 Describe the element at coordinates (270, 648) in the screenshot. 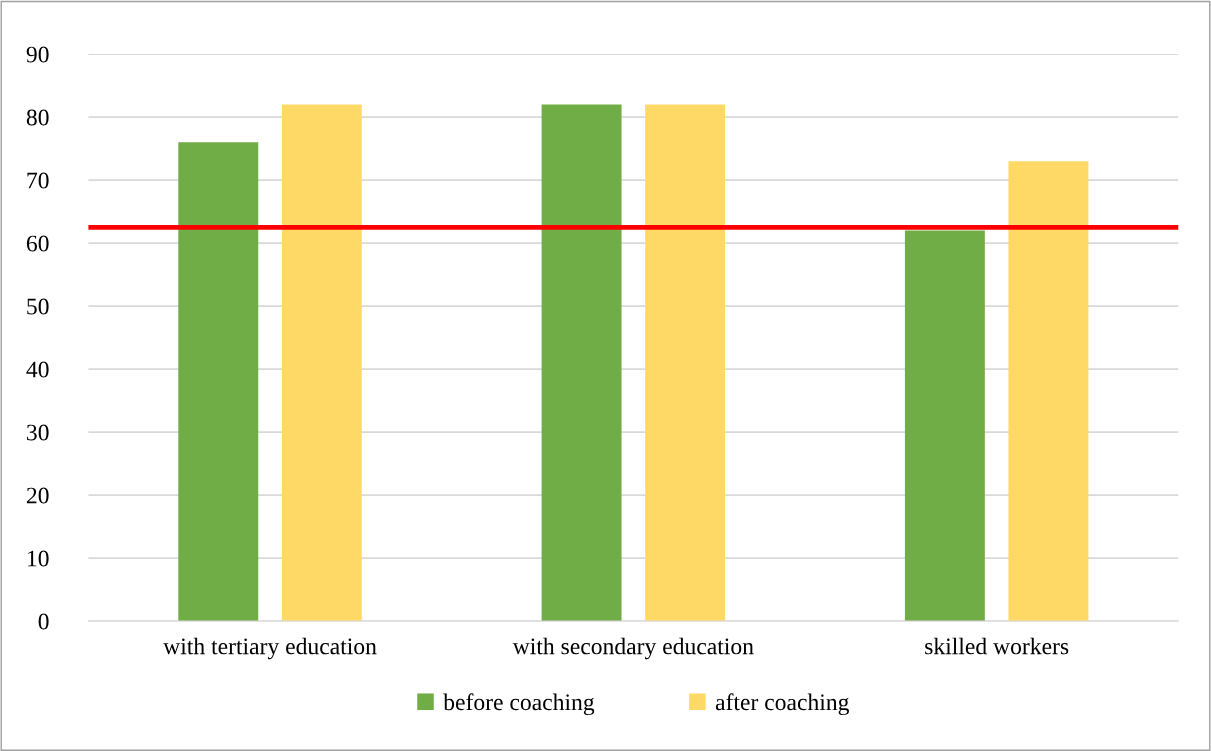

I see `x-tick-label: with tertiary education` at that location.